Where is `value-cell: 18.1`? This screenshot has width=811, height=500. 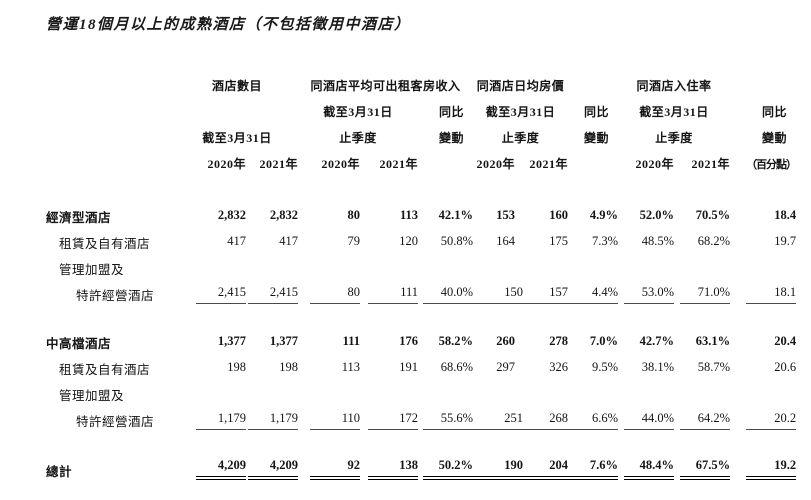 value-cell: 18.1 is located at coordinates (763, 291).